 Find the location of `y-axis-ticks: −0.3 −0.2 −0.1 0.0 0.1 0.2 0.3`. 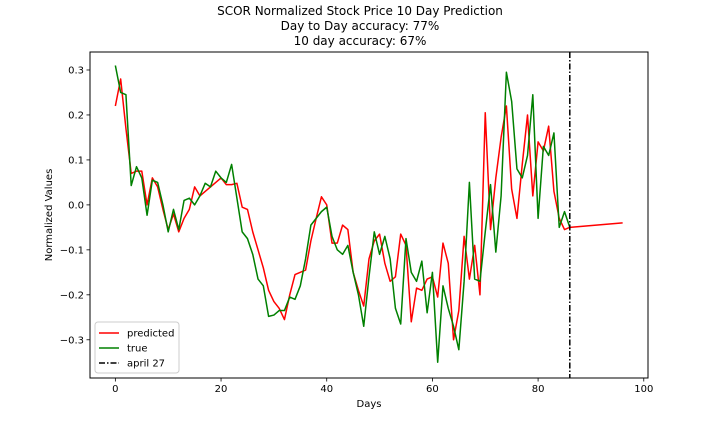

y-axis-ticks: −0.3 −0.2 −0.1 0.0 0.1 0.2 0.3 is located at coordinates (75, 205).